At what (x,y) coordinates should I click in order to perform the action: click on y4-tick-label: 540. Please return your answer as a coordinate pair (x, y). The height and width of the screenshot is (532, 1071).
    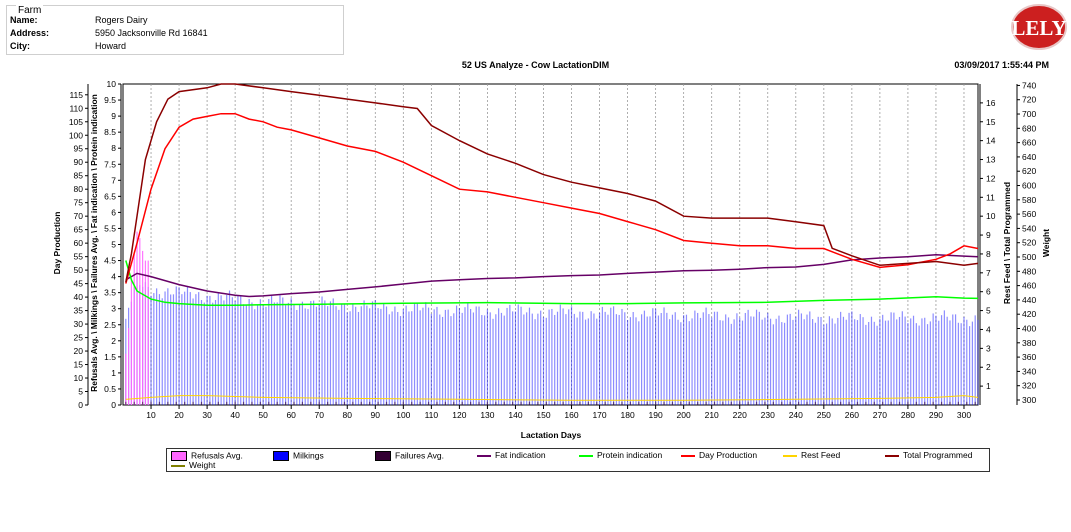
    Looking at the image, I should click on (1029, 228).